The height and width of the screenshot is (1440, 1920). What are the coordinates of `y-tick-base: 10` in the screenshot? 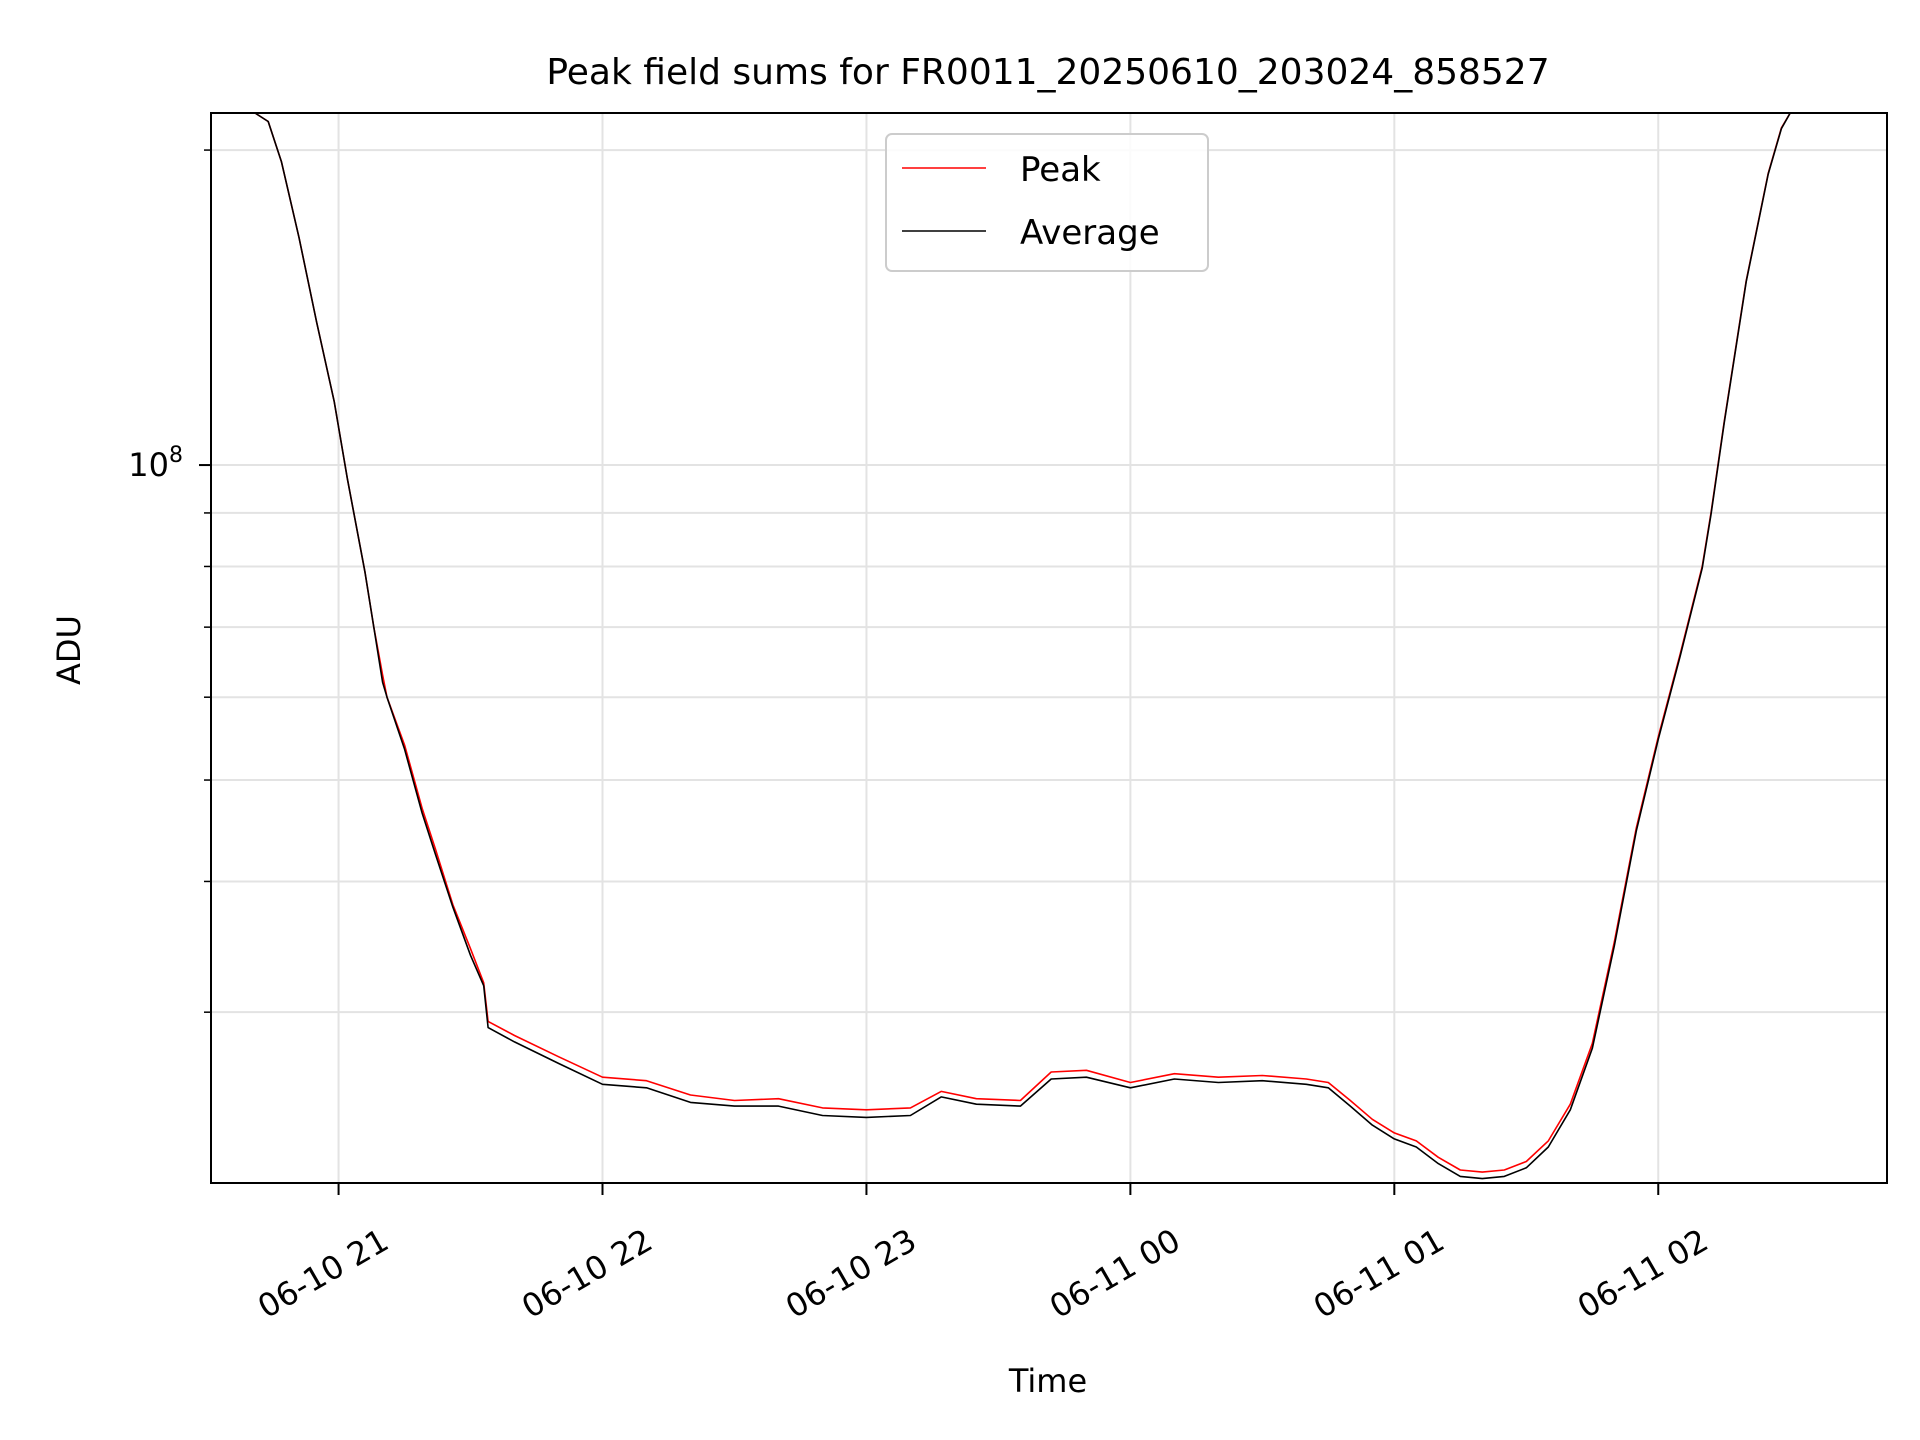 It's located at (148, 465).